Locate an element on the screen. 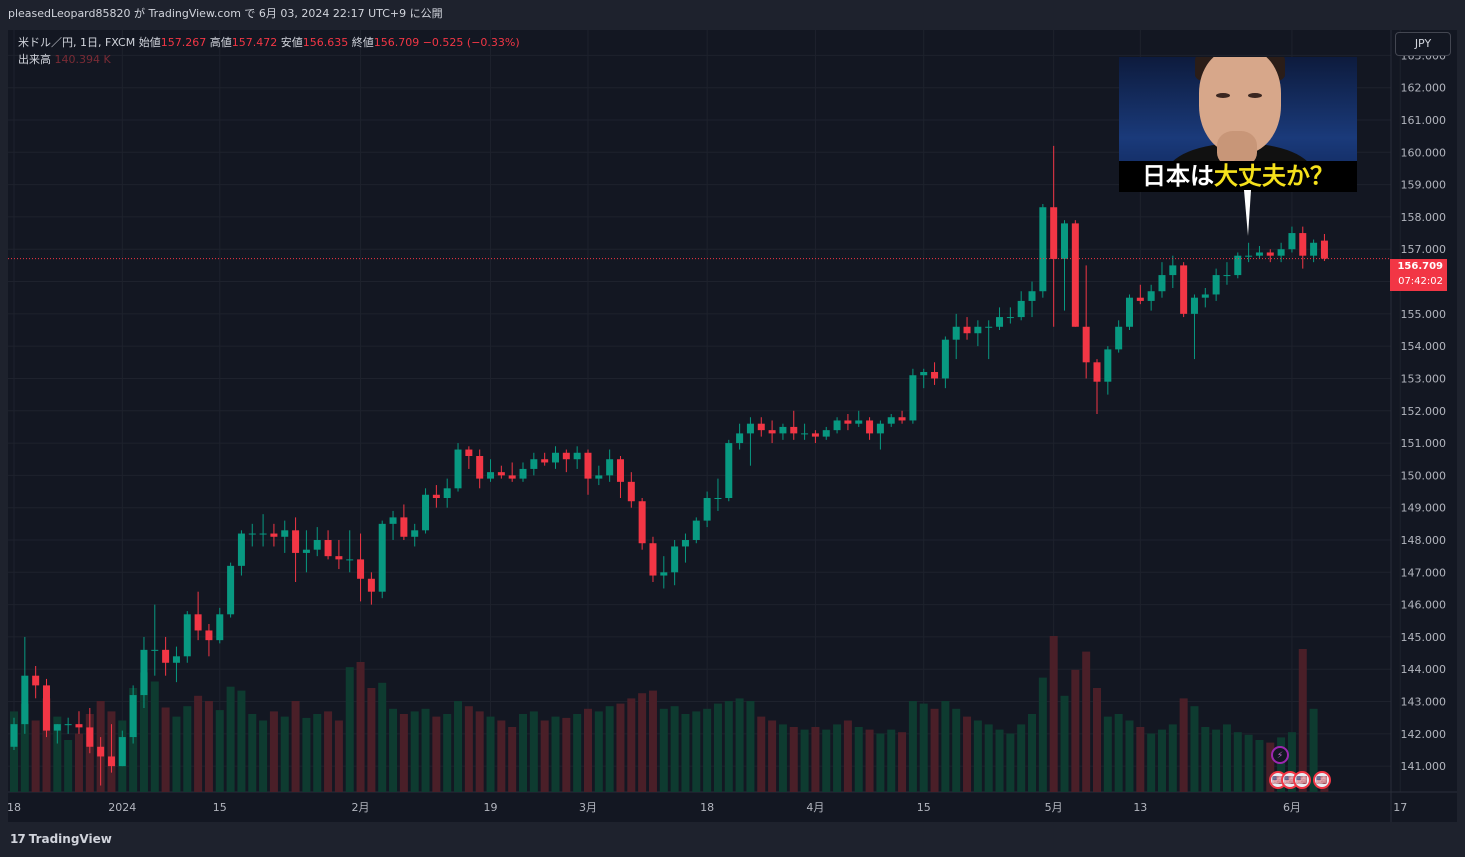 The height and width of the screenshot is (857, 1465). open-value: 157.267 is located at coordinates (183, 42).